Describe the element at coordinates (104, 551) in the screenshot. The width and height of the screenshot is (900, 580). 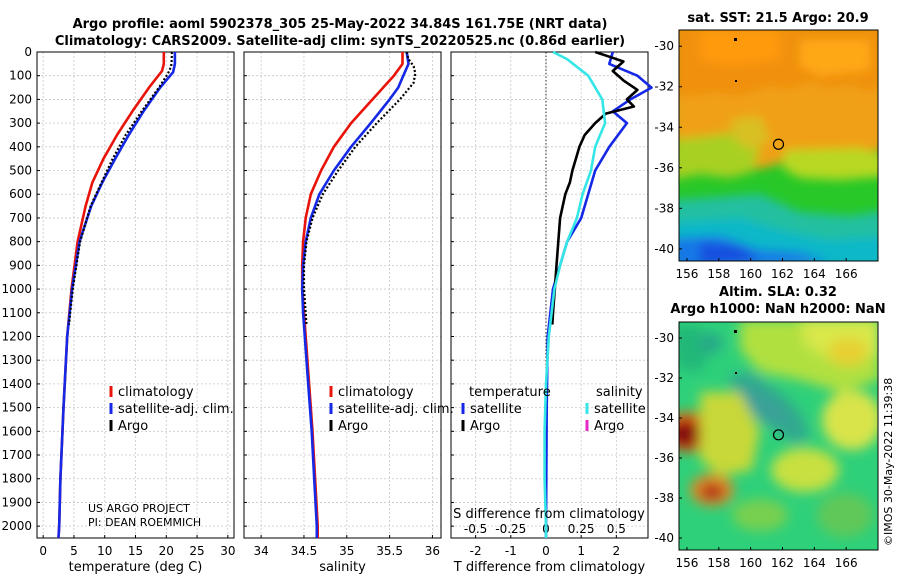
I see `xtick-label: 10` at that location.